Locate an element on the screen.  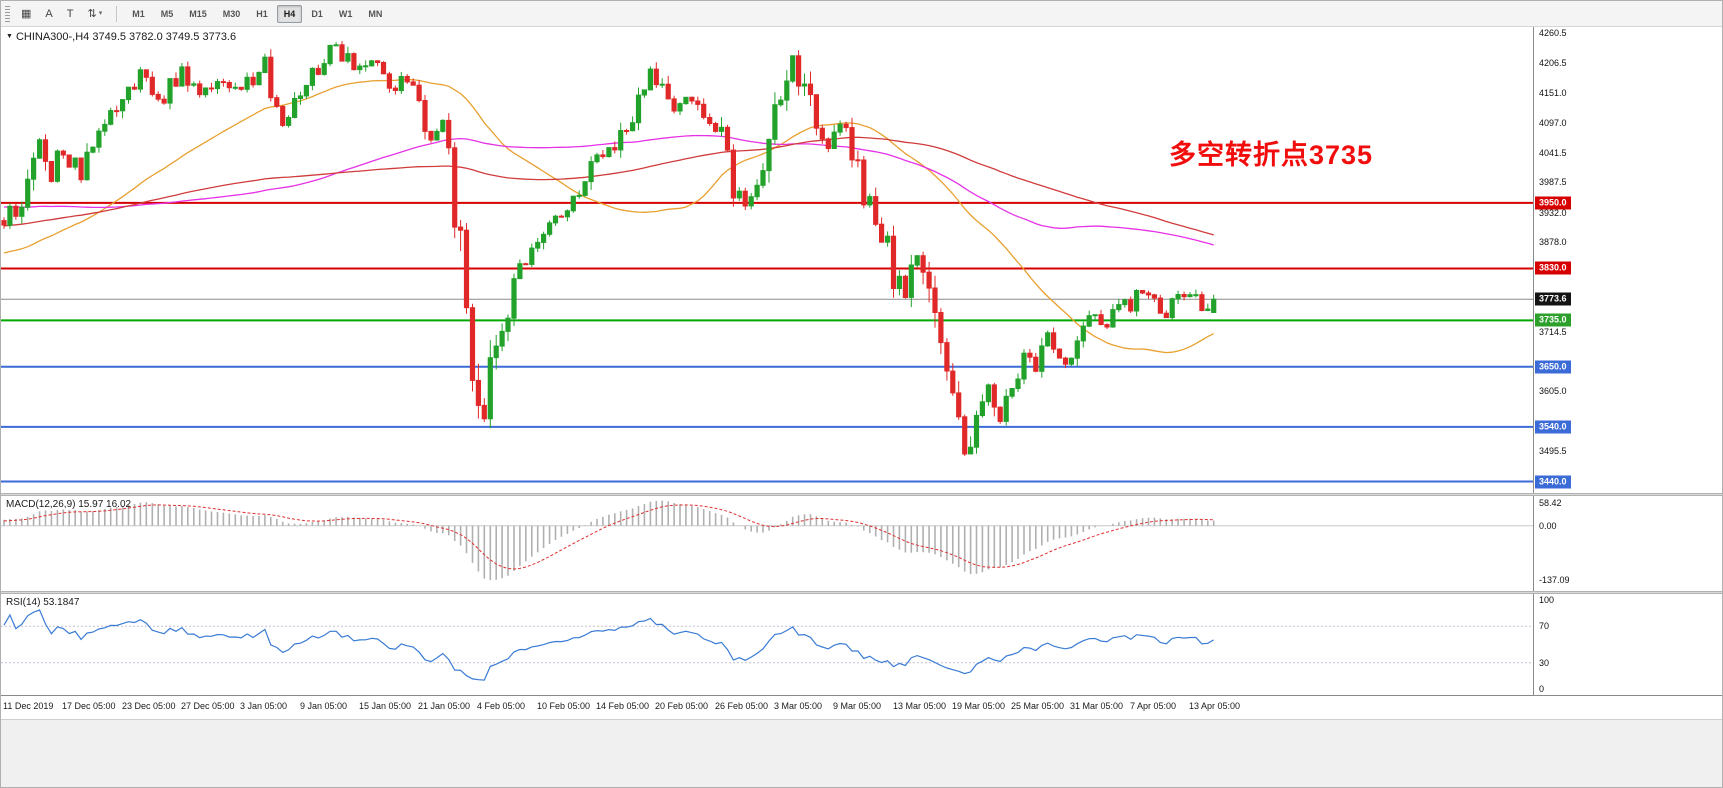
price-level-badge: 3650.0 is located at coordinates (1553, 367).